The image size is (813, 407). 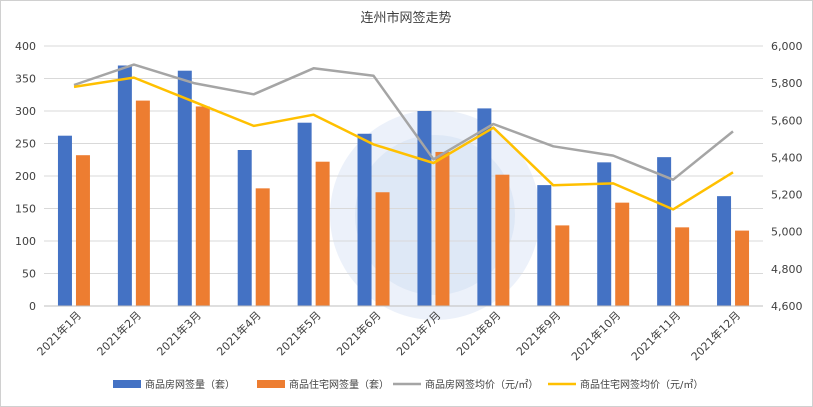 What do you see at coordinates (25, 241) in the screenshot?
I see `y-left-tick-label: 100` at bounding box center [25, 241].